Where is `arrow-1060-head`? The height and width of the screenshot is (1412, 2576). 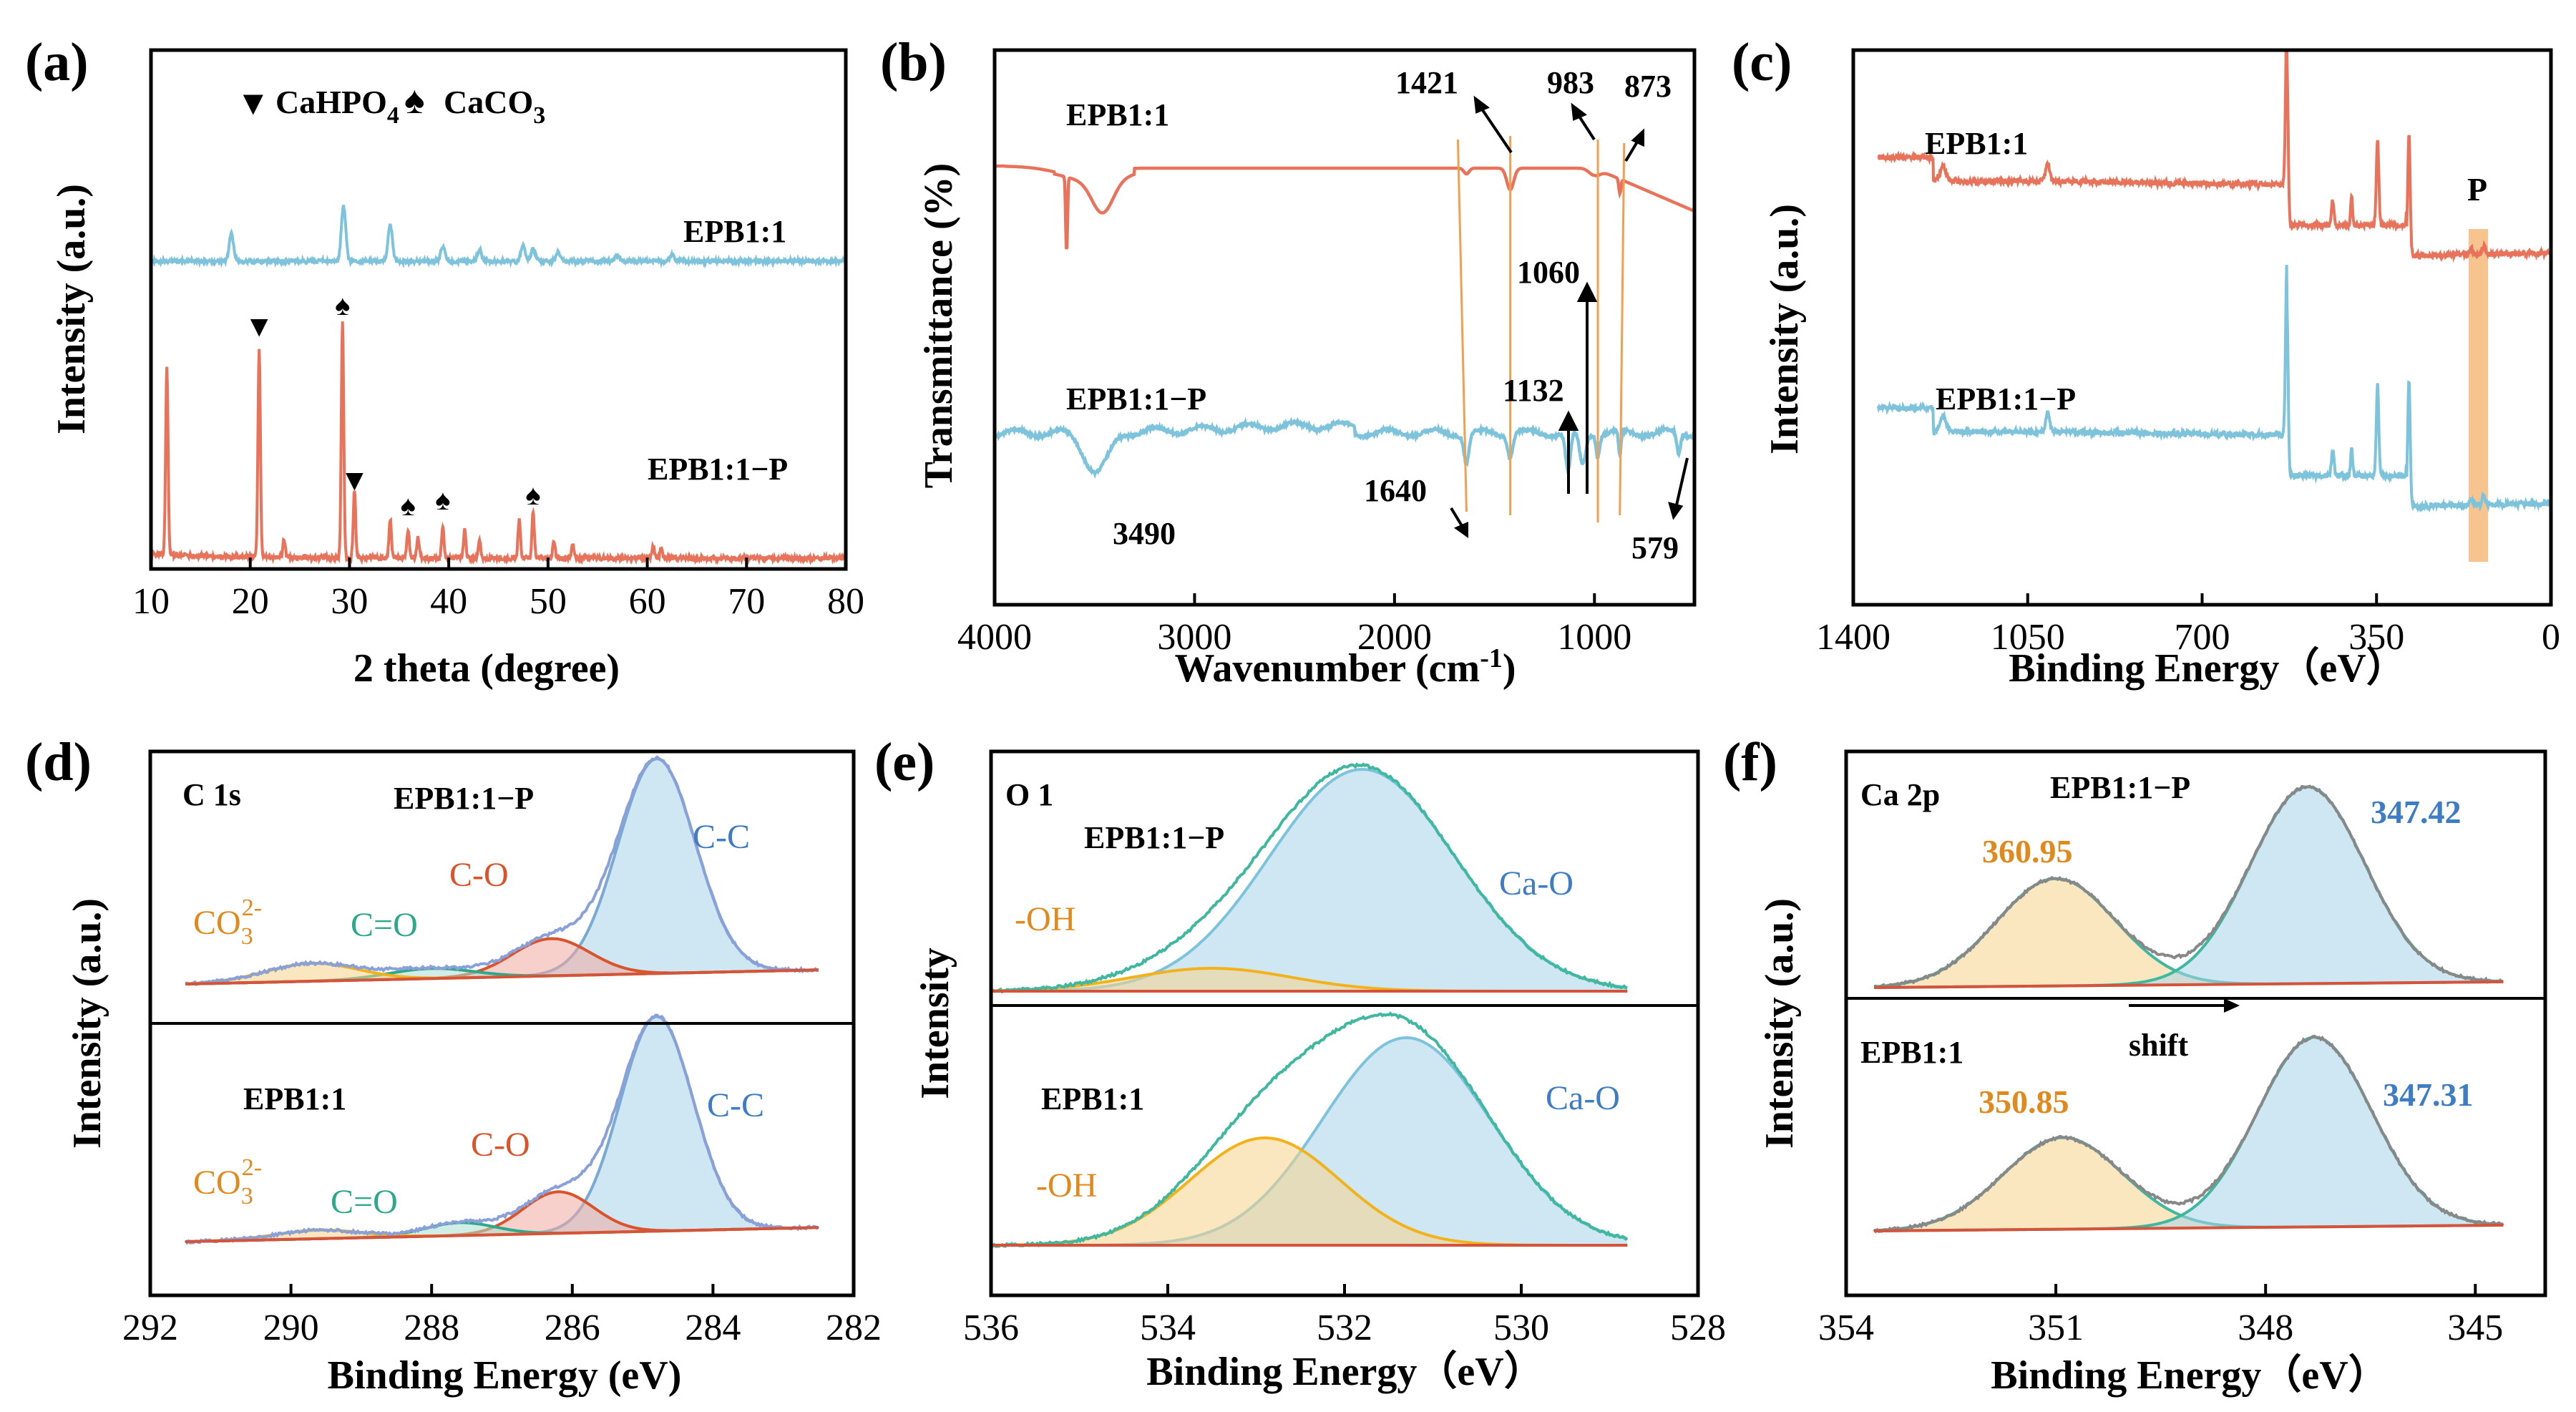
arrow-1060-head is located at coordinates (1587, 291).